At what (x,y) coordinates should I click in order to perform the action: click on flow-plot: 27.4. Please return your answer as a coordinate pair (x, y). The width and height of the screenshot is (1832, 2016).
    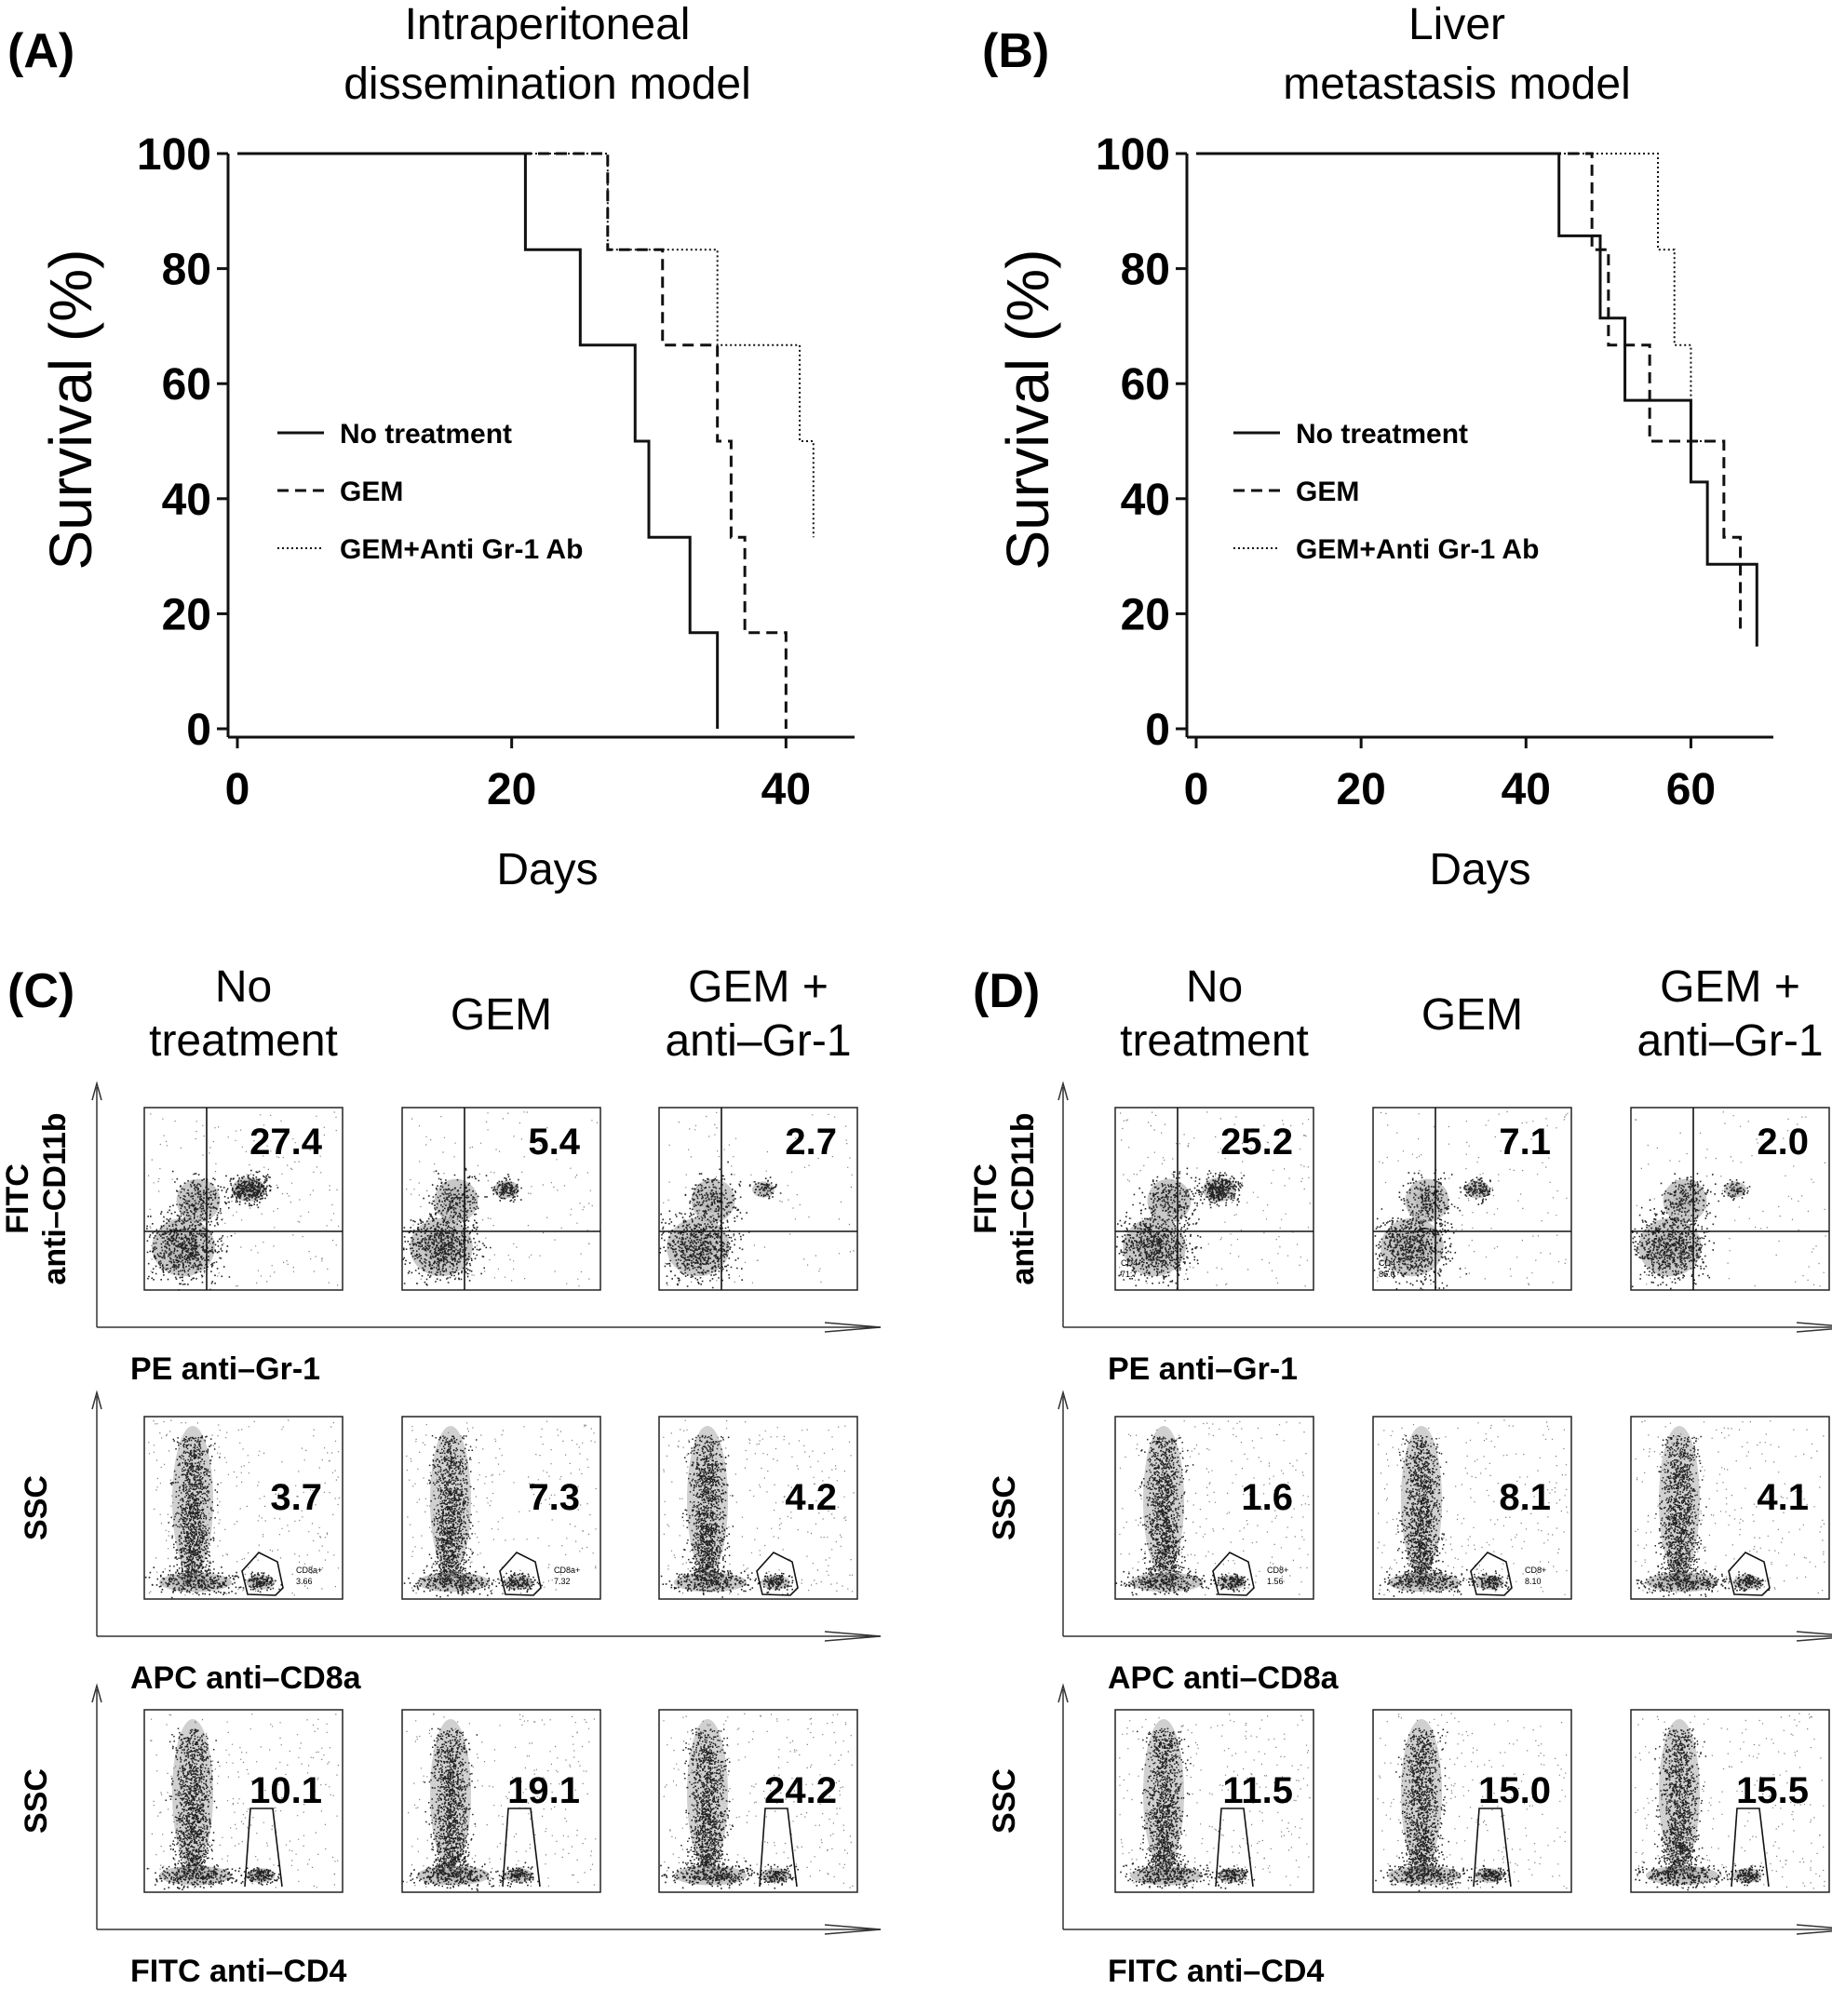
    Looking at the image, I should click on (243, 1199).